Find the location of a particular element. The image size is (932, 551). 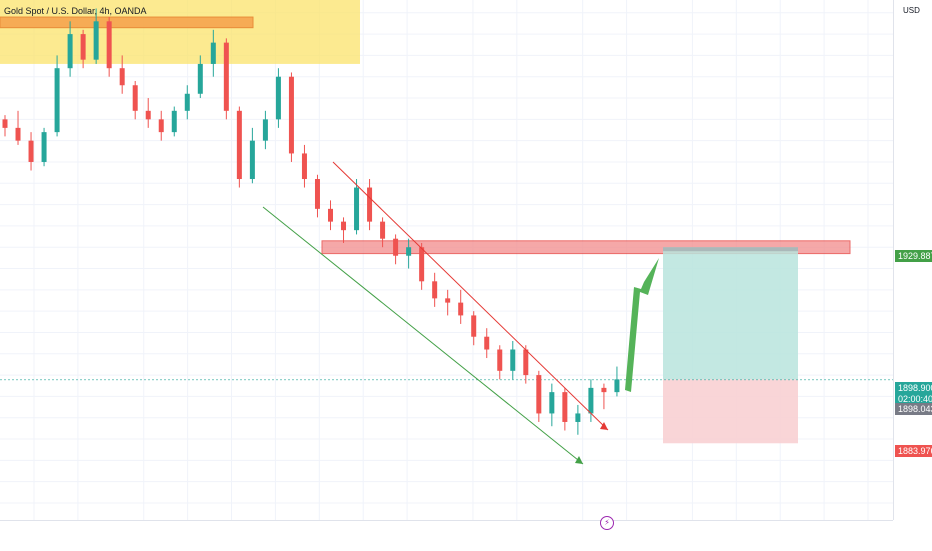

chart-title: Gold Spot / U.S. Dollar, 4h, OANDA is located at coordinates (75, 11).